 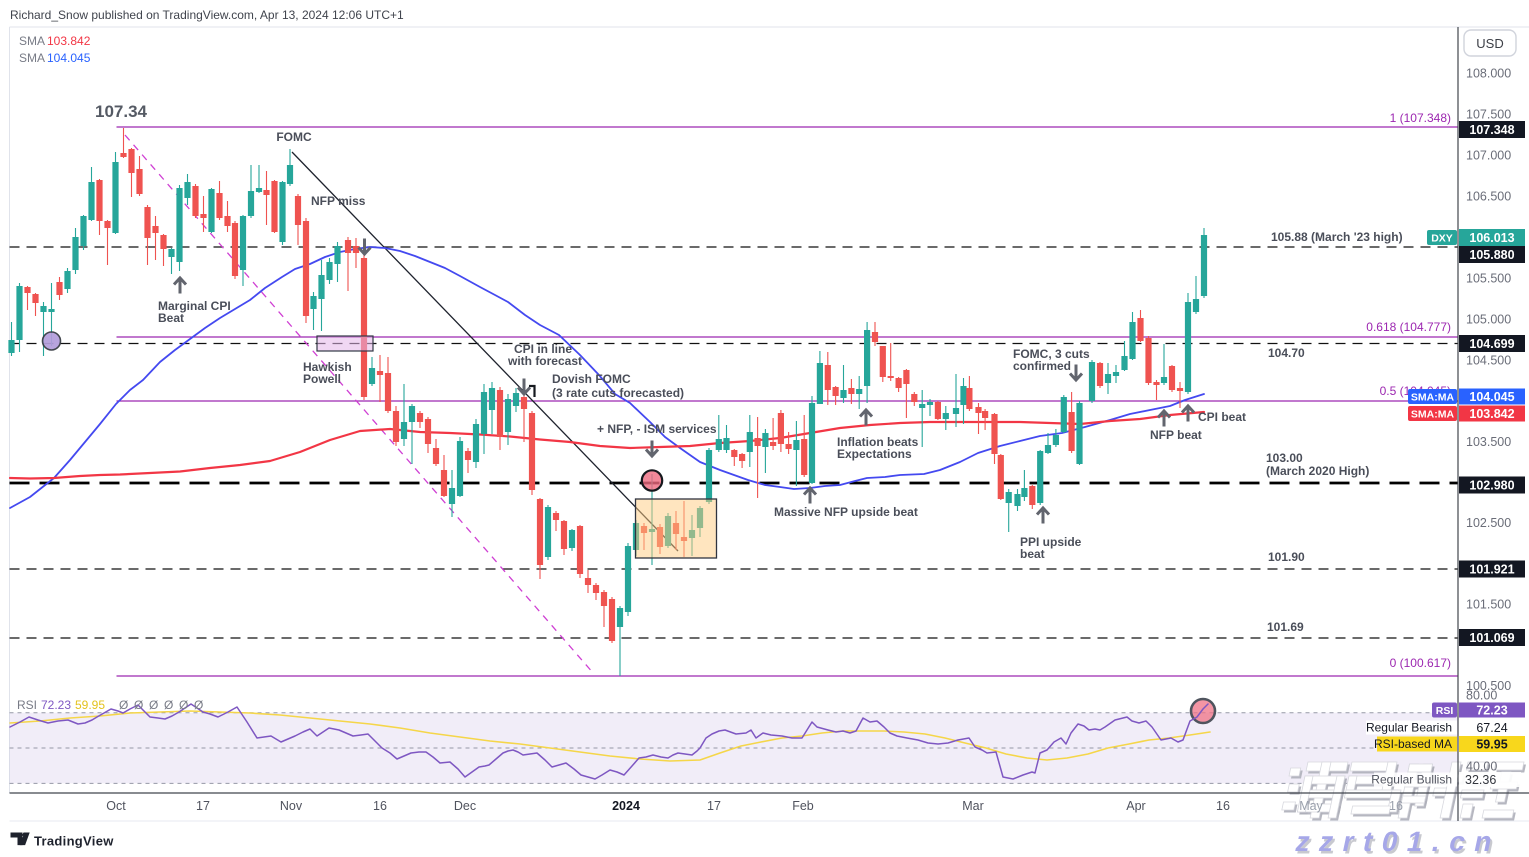 I want to click on svg-text: DXY, so click(x=1442, y=238).